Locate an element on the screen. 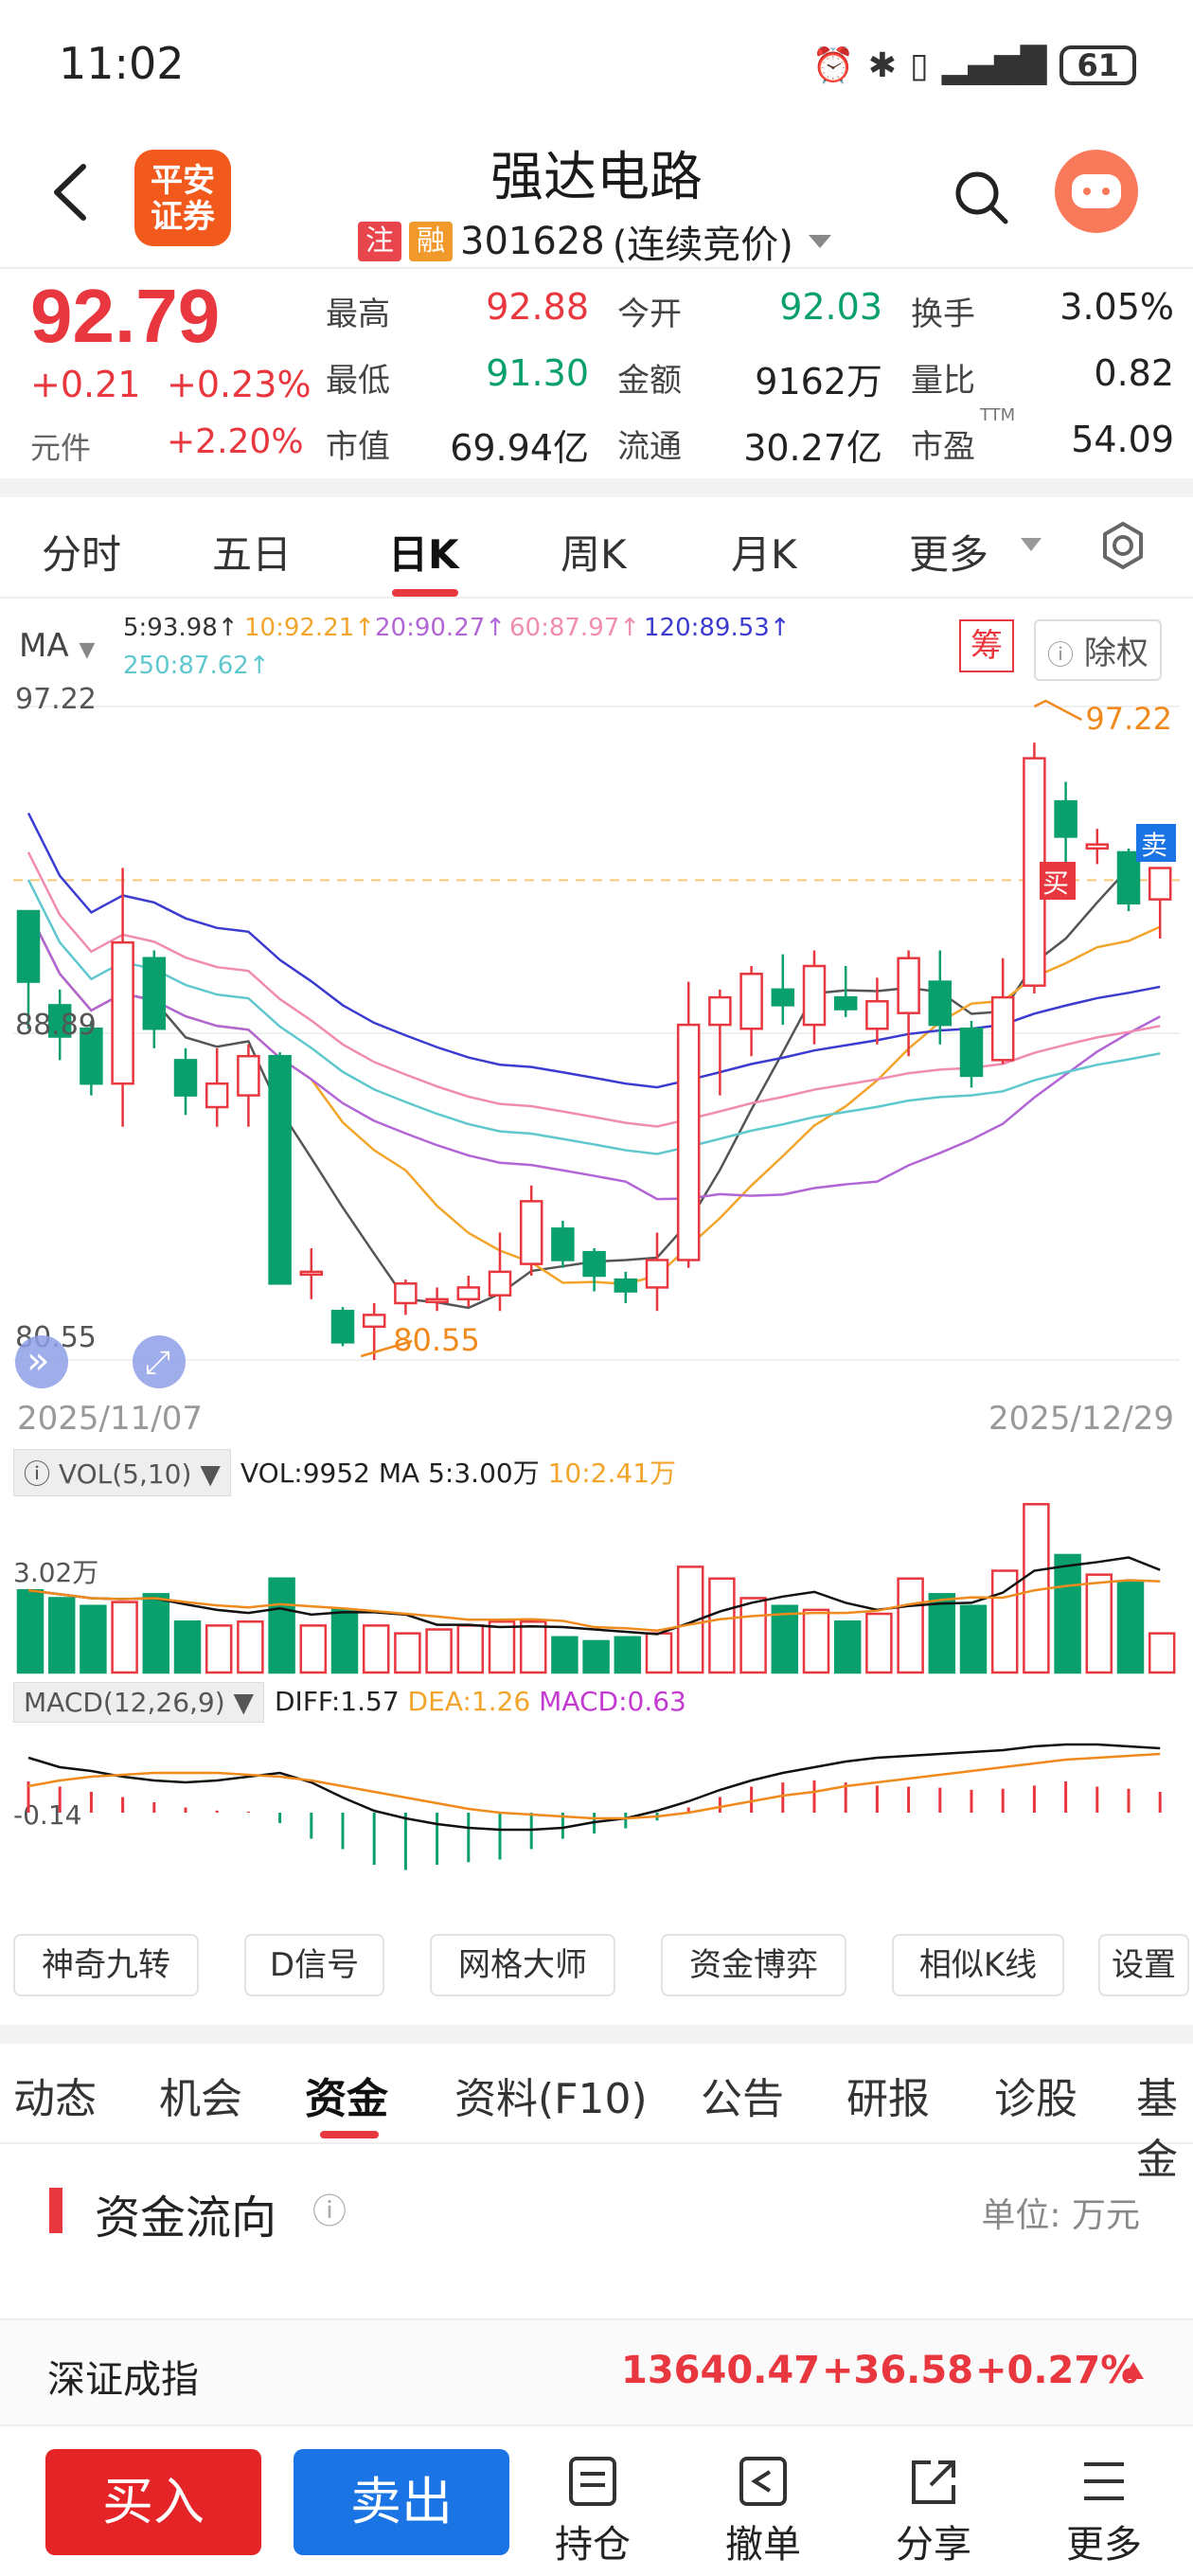 This screenshot has width=1193, height=2576. chips-button: 筹 is located at coordinates (986, 645).